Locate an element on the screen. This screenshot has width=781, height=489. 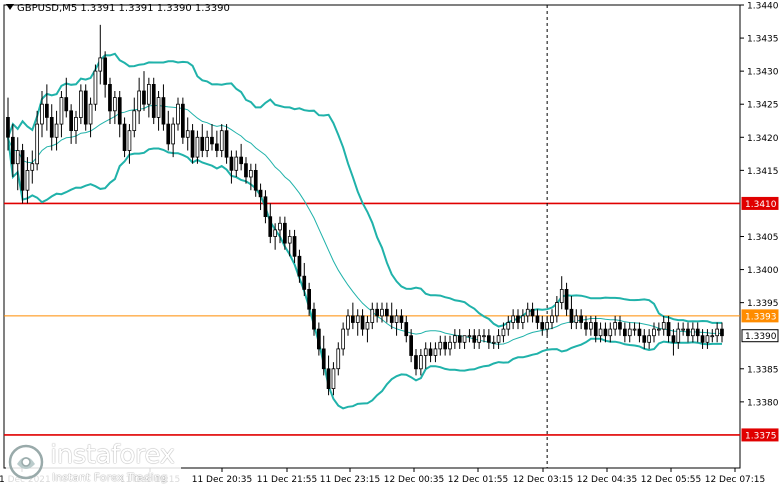
price-label-text: 1.3375 is located at coordinates (761, 436).